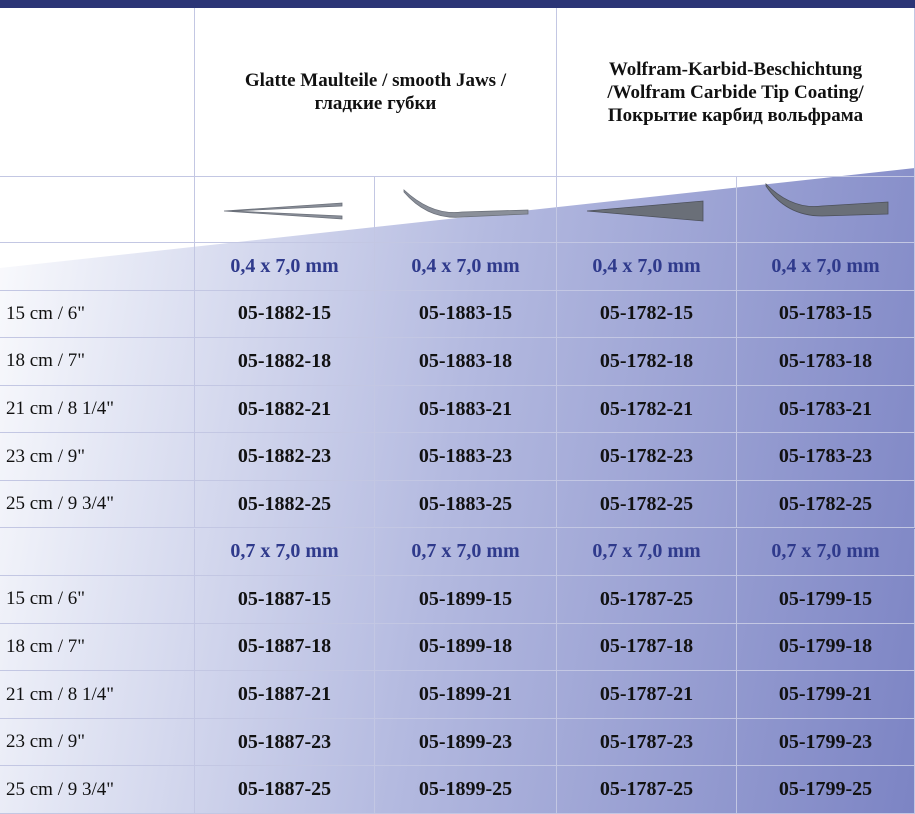 Image resolution: width=915 pixels, height=814 pixels. What do you see at coordinates (466, 695) in the screenshot?
I see `article-code: 05-1899-21` at bounding box center [466, 695].